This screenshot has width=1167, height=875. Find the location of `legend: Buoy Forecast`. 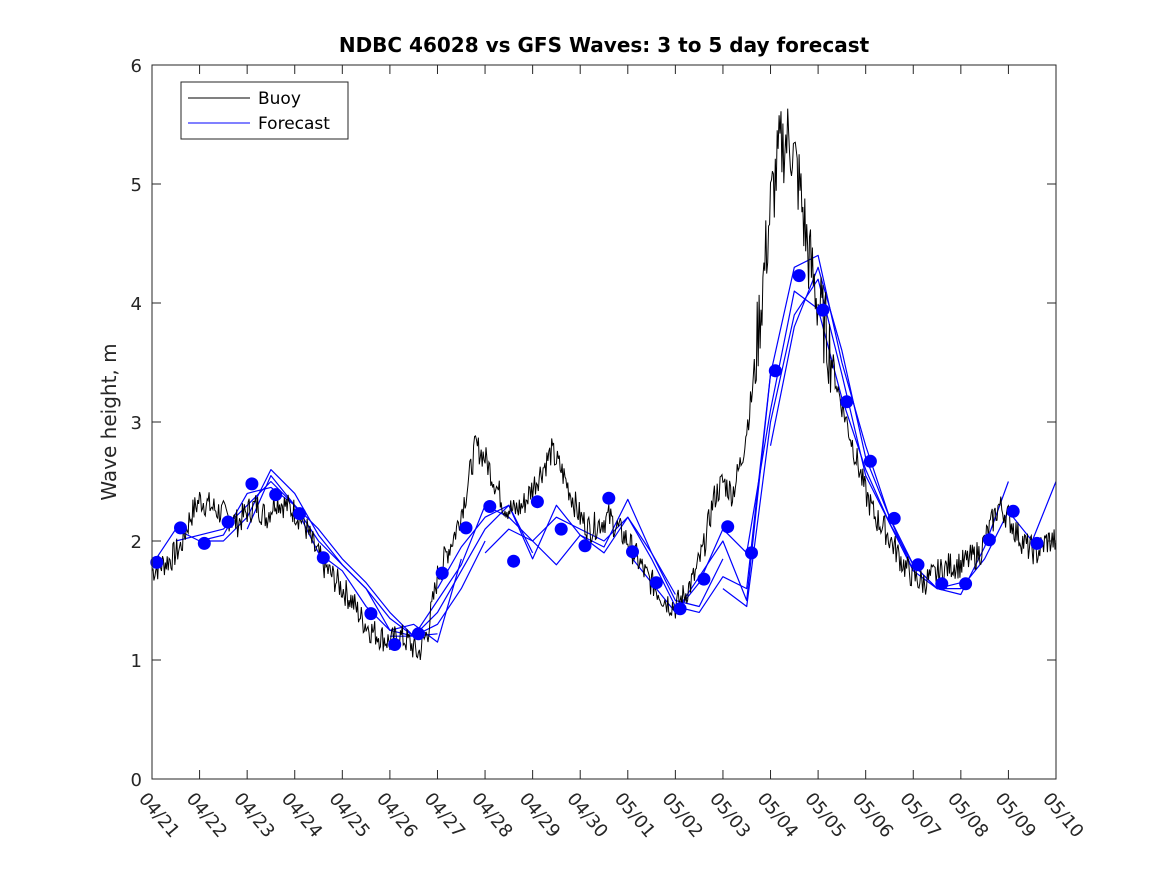

legend: Buoy Forecast is located at coordinates (264, 110).